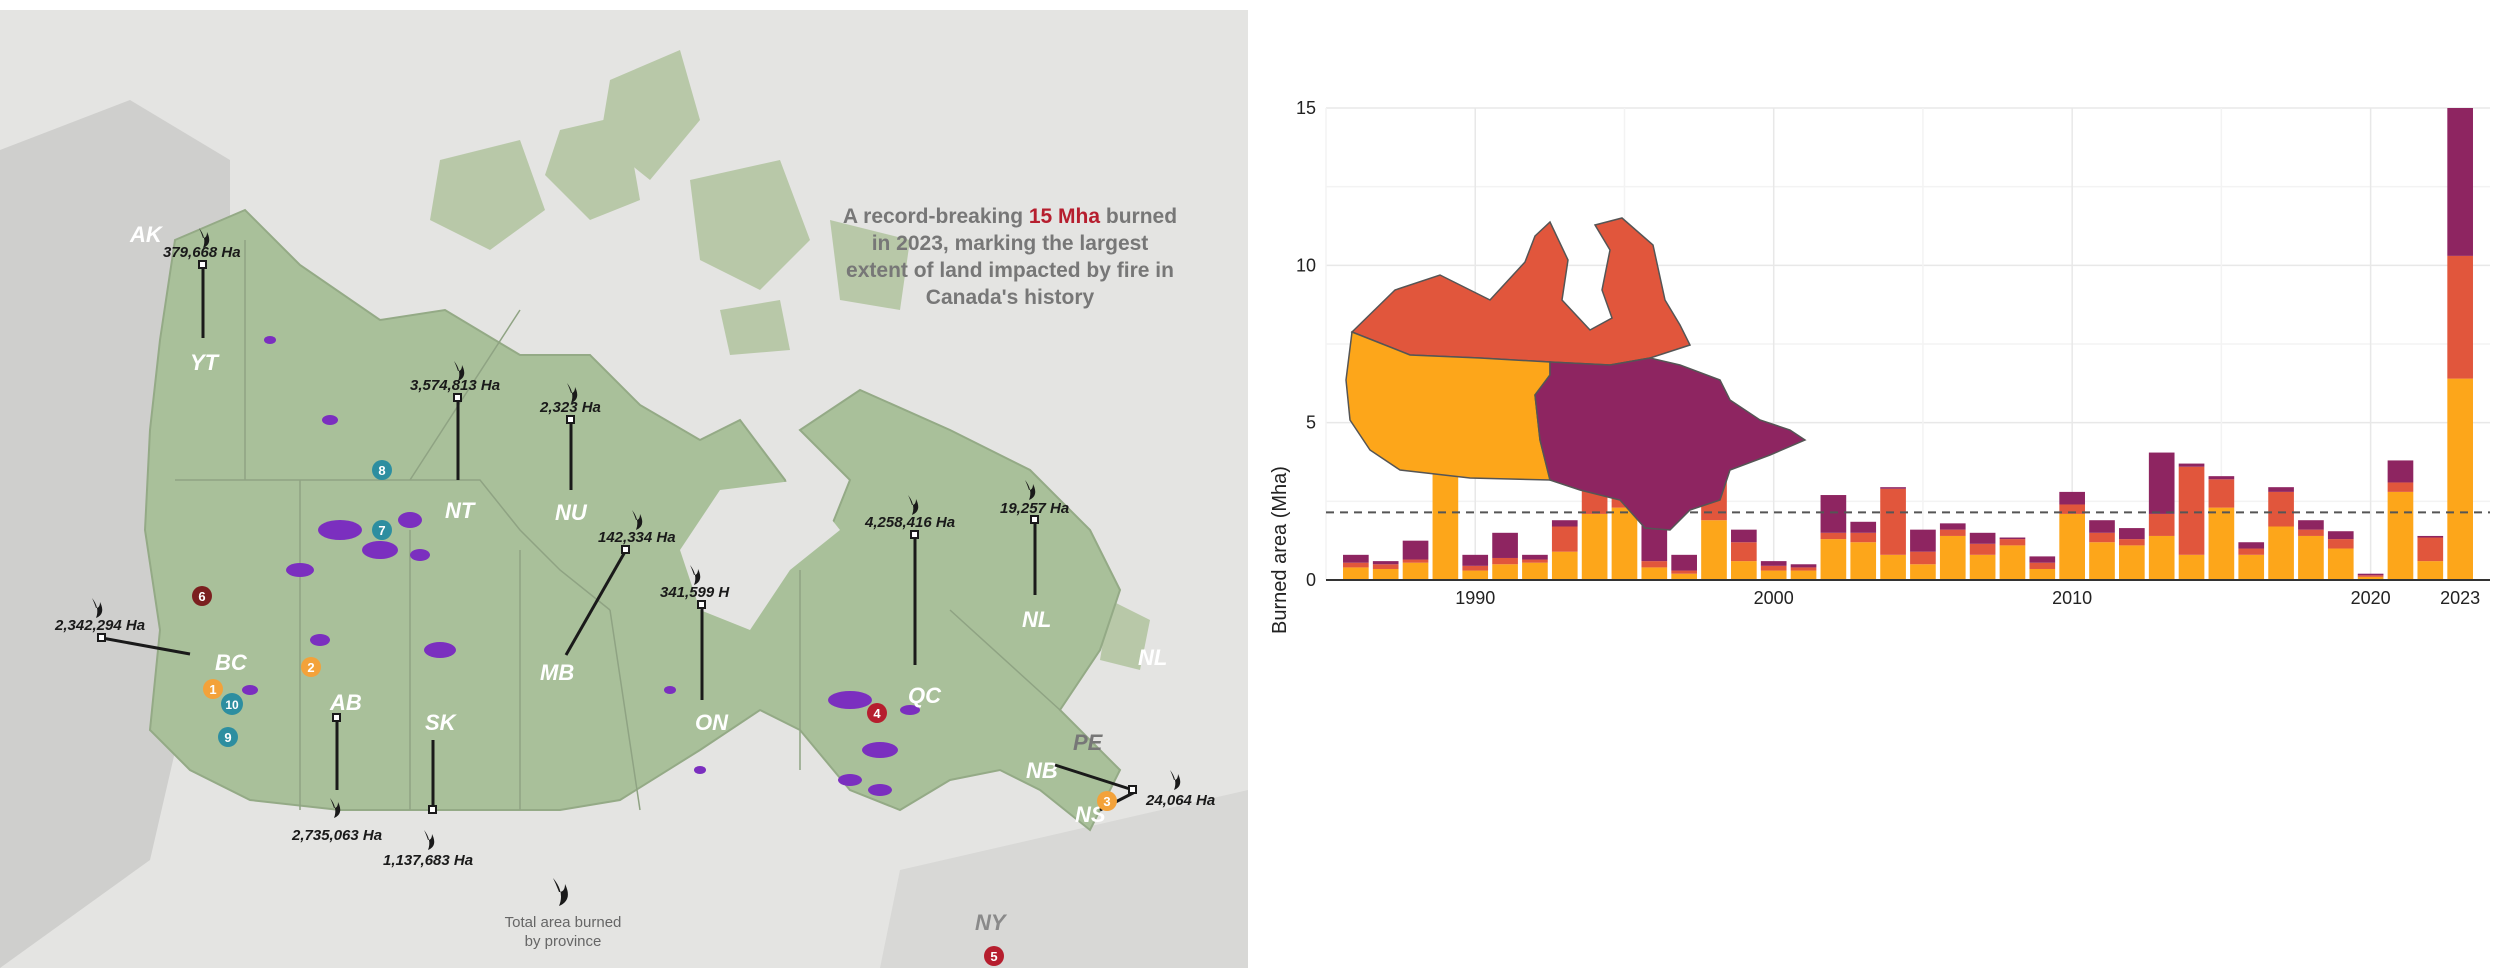 Image resolution: width=2500 pixels, height=975 pixels. I want to click on marker-7: 7, so click(382, 530).